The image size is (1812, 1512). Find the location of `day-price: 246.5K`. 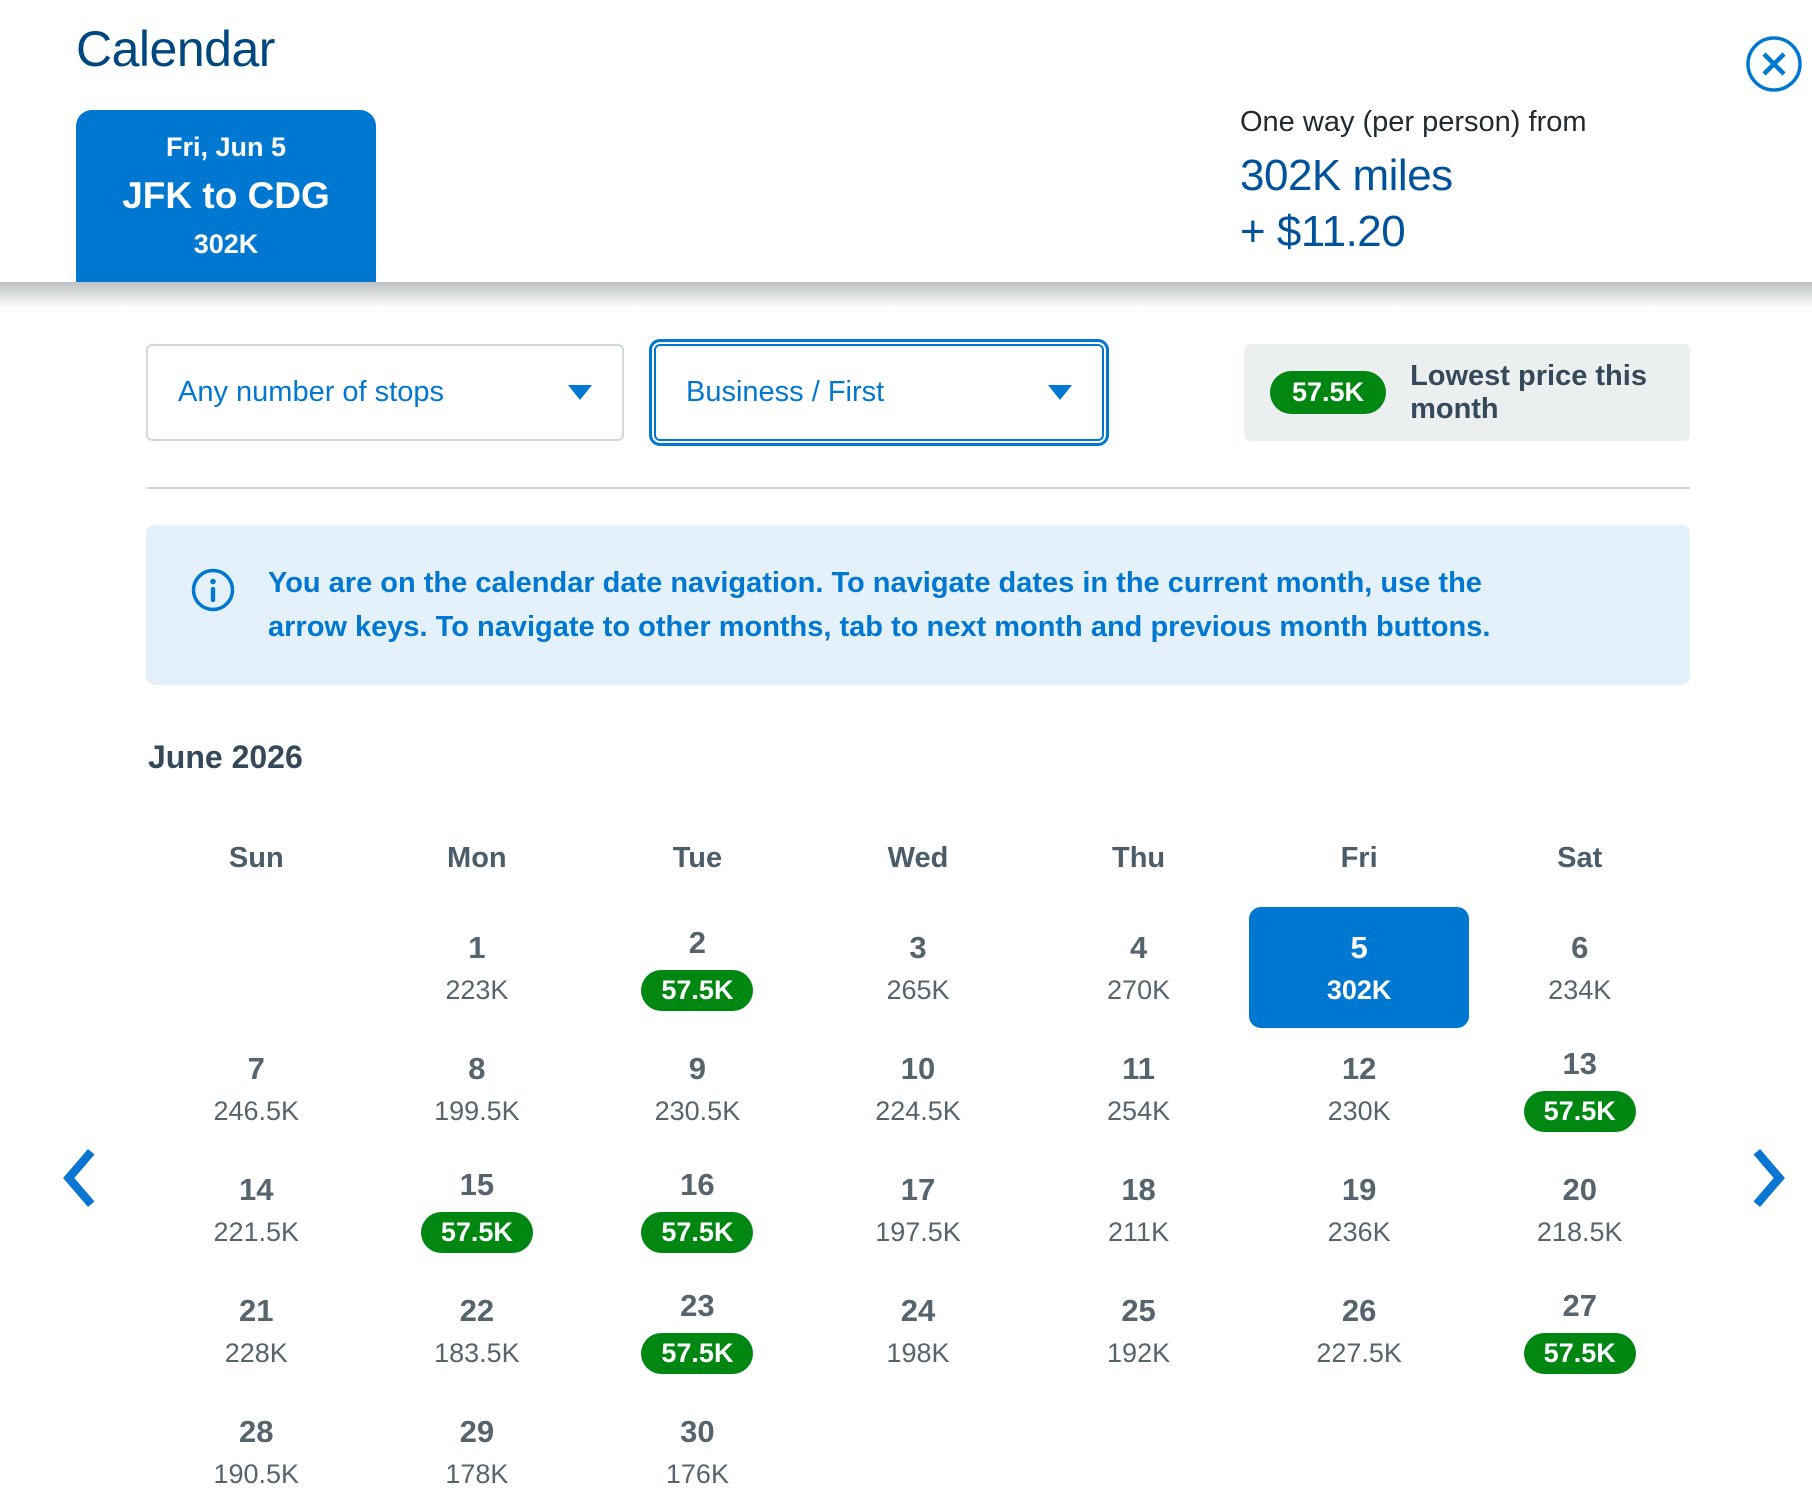

day-price: 246.5K is located at coordinates (256, 1110).